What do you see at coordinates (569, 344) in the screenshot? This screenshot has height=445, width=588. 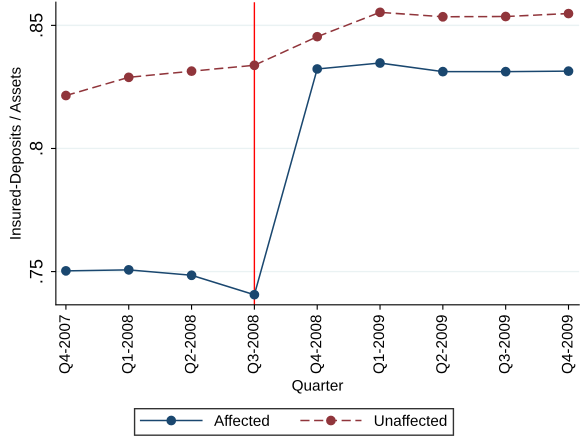 I see `x-tick-label: Q4-2009` at bounding box center [569, 344].